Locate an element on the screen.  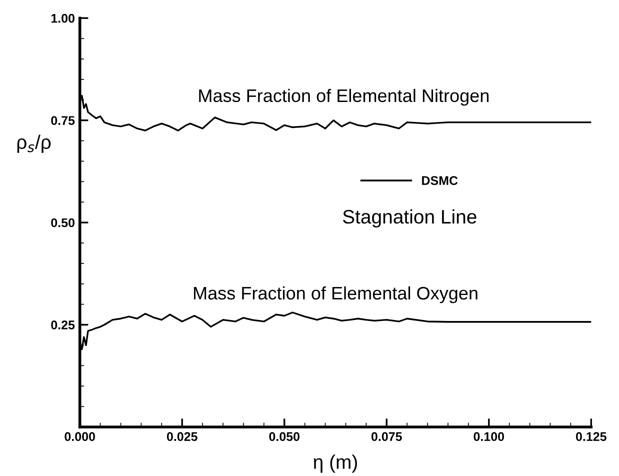
x-tick-label: 0.025 is located at coordinates (182, 437).